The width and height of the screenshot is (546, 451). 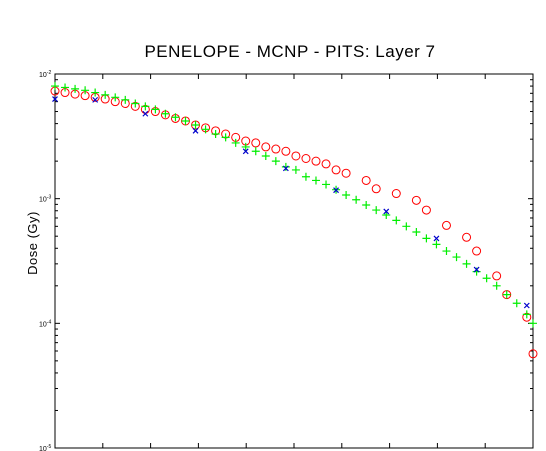 What do you see at coordinates (289, 51) in the screenshot?
I see `chart-title: PENELOPE - MCNP - PITS: Layer 7` at bounding box center [289, 51].